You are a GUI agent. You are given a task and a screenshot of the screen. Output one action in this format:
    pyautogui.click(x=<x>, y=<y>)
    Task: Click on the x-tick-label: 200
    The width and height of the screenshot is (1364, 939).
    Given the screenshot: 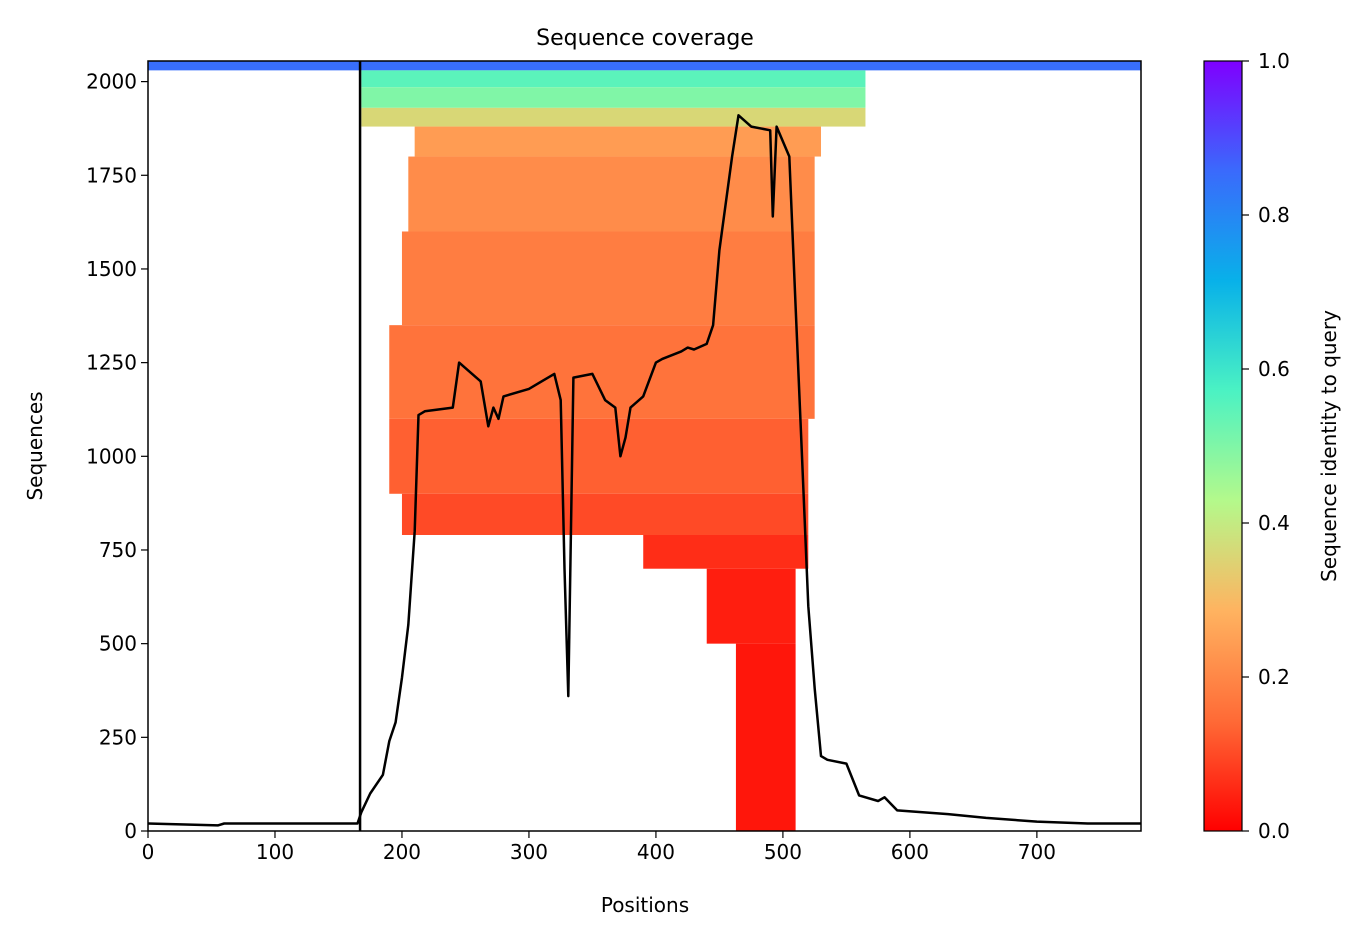 What is the action you would take?
    pyautogui.click(x=402, y=852)
    